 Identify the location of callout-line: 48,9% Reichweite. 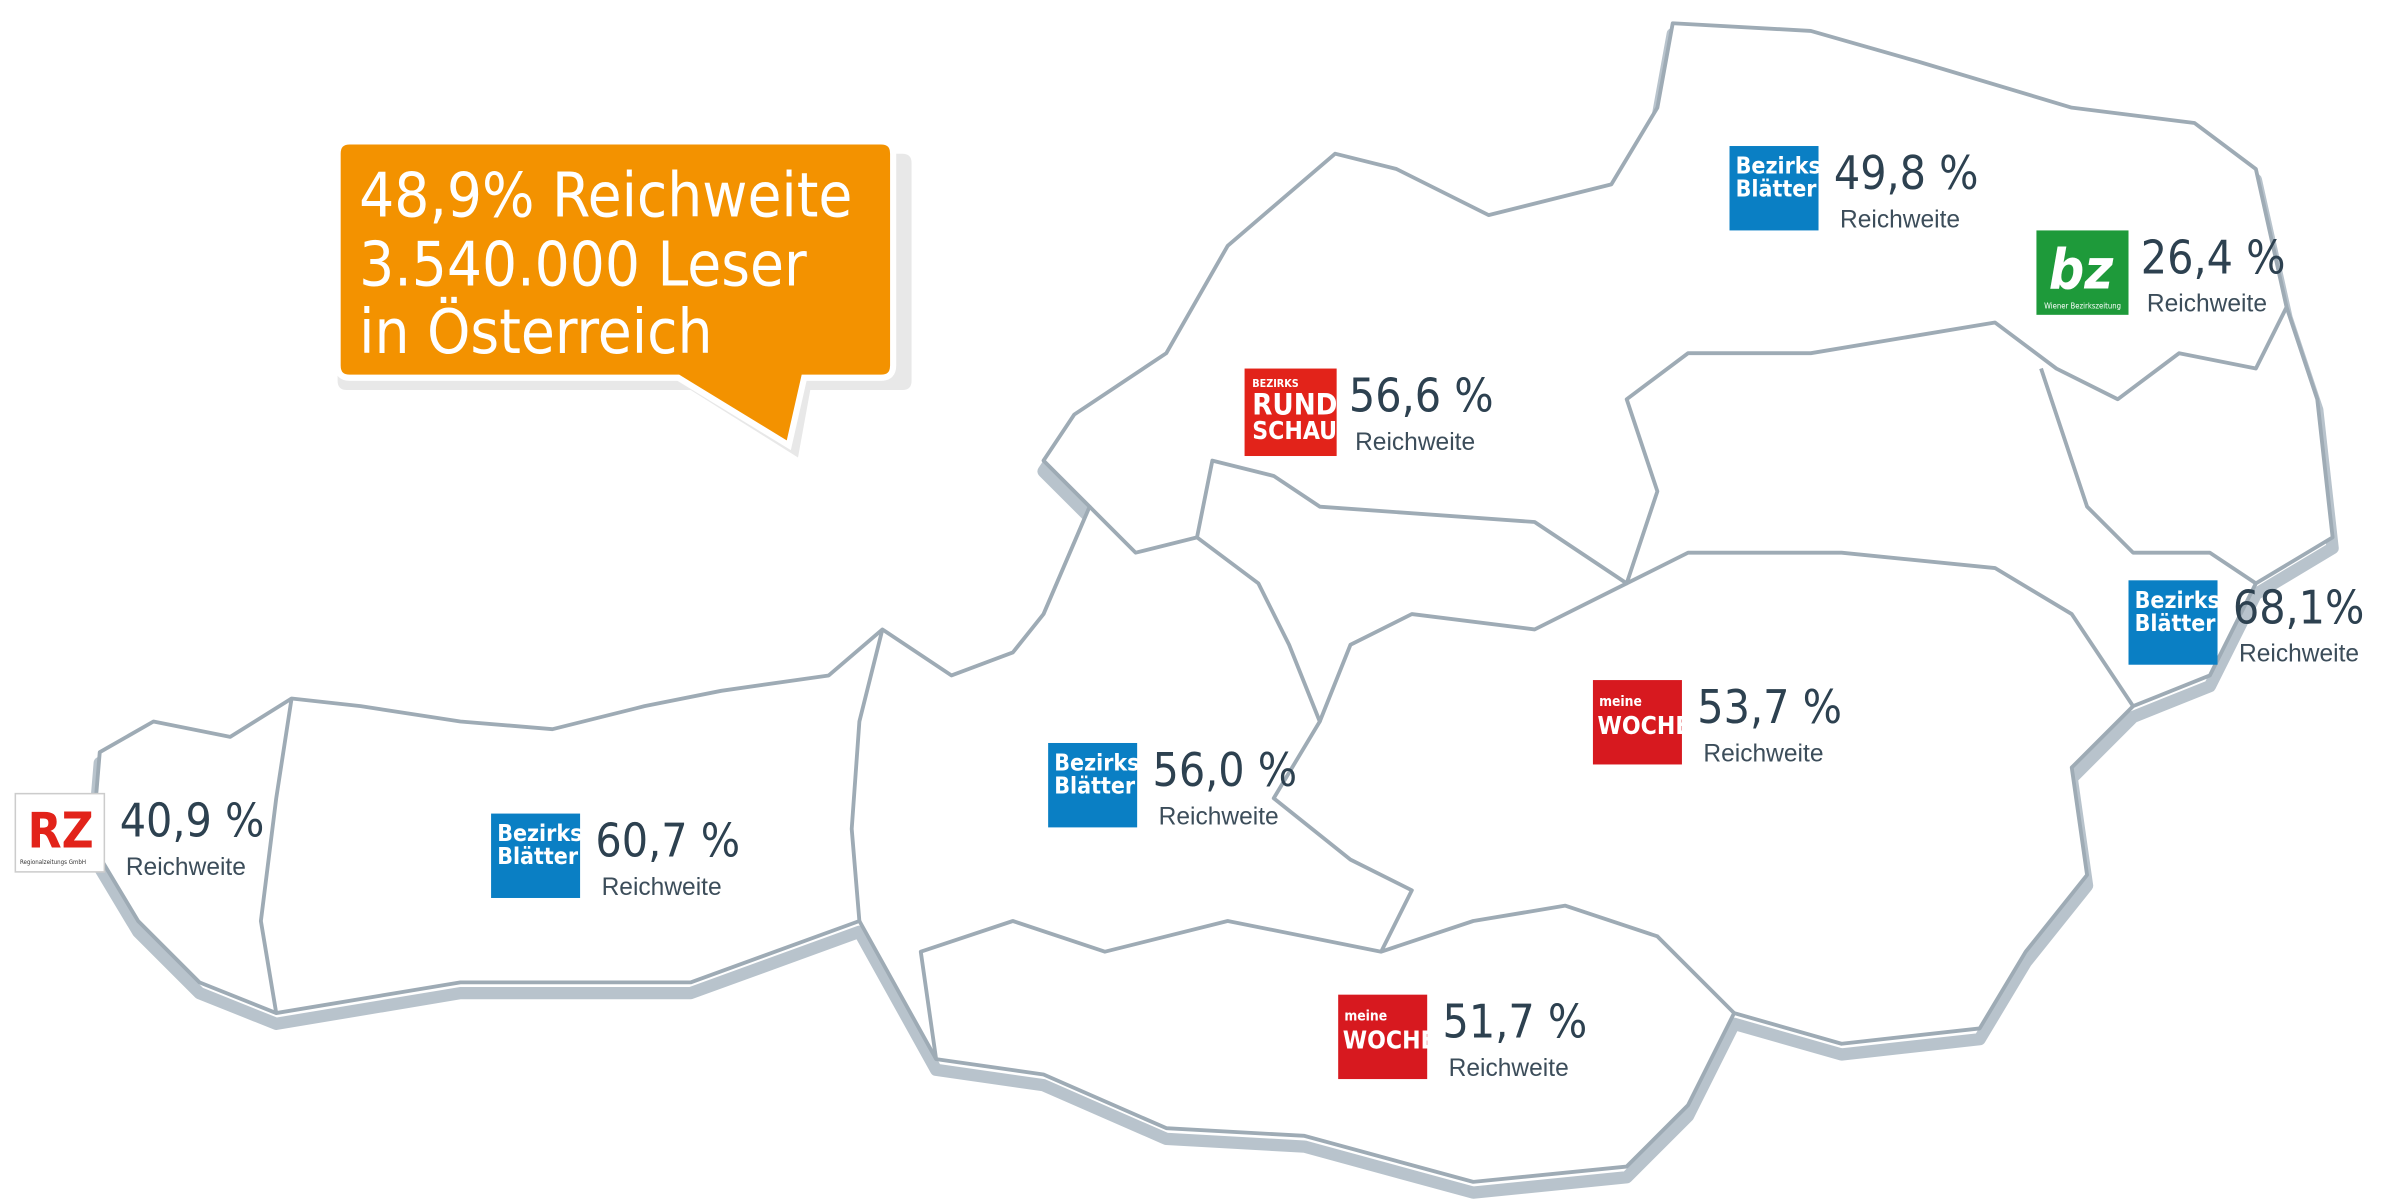
(605, 196).